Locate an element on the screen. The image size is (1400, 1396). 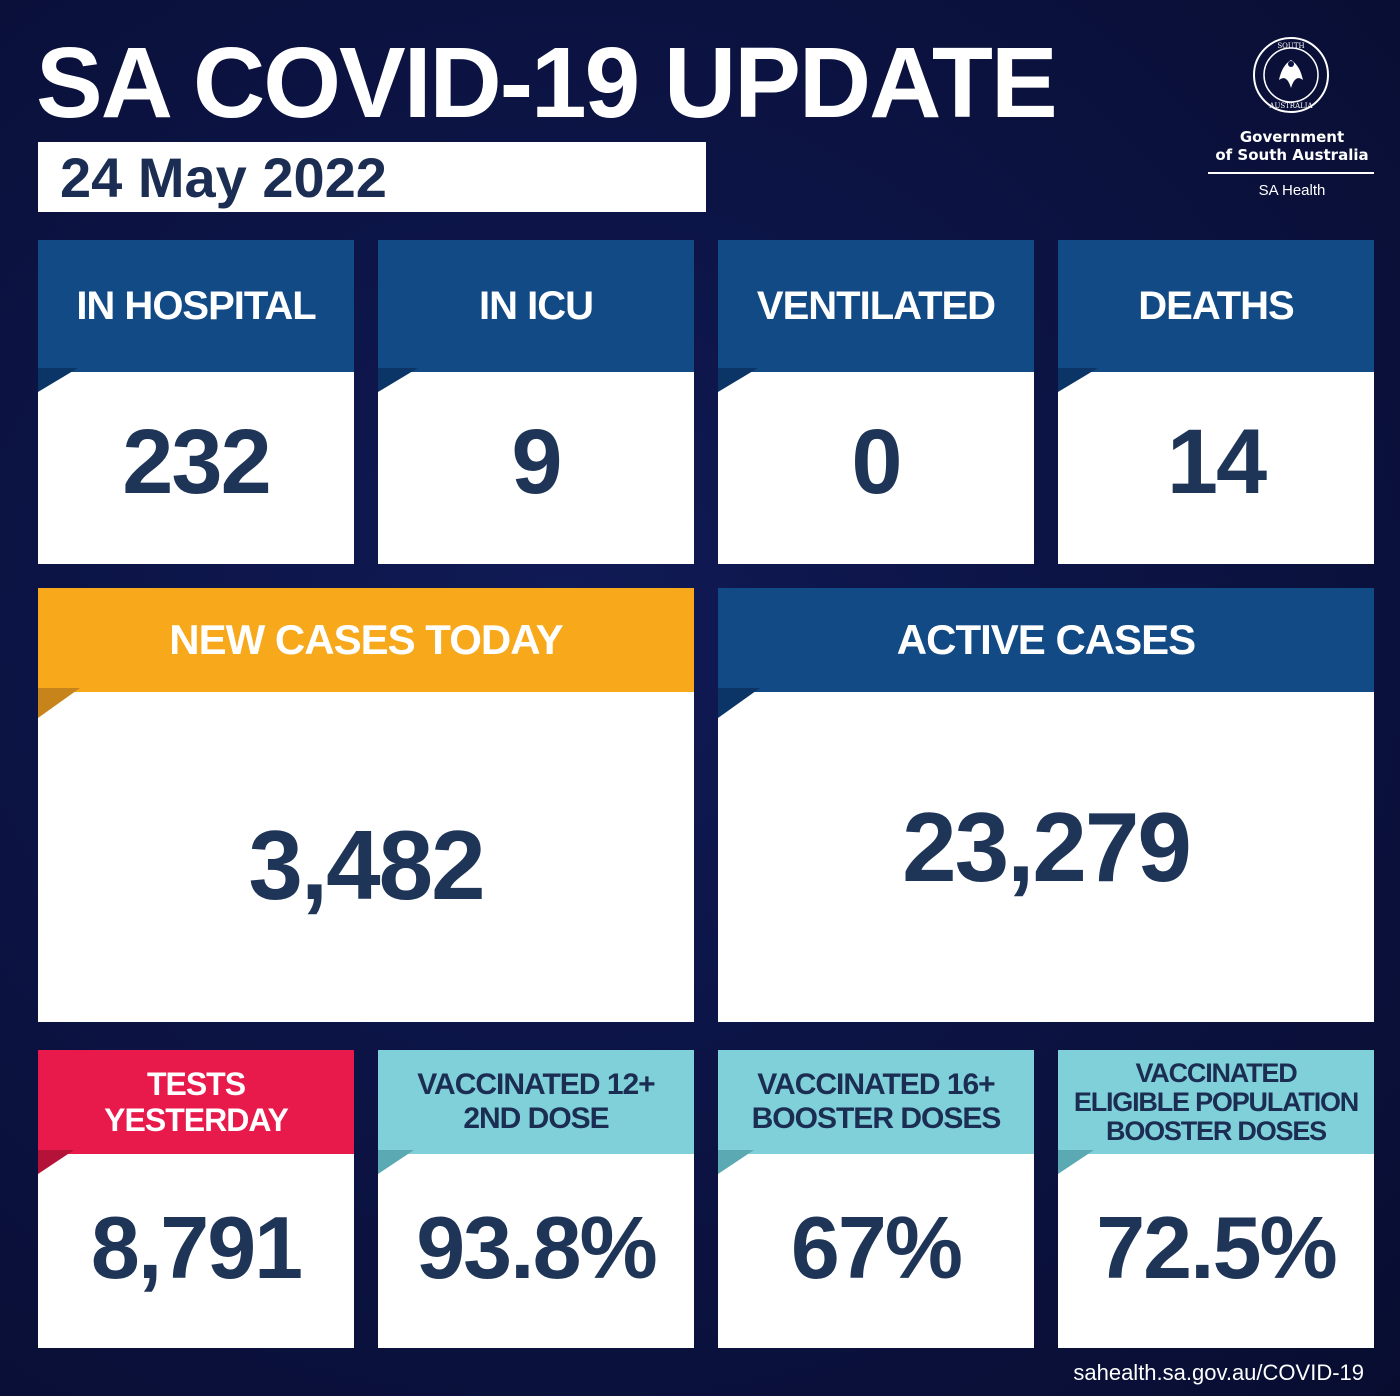
vaccinated-16-card: VACCINATED 16+ BOOSTER DOSES 67% is located at coordinates (876, 1199).